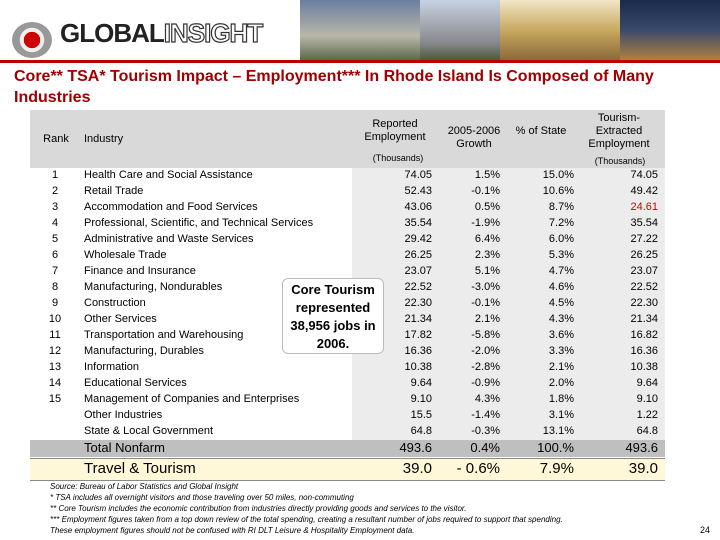 The image size is (720, 540). What do you see at coordinates (418, 191) in the screenshot?
I see `value-cell: 52.43` at bounding box center [418, 191].